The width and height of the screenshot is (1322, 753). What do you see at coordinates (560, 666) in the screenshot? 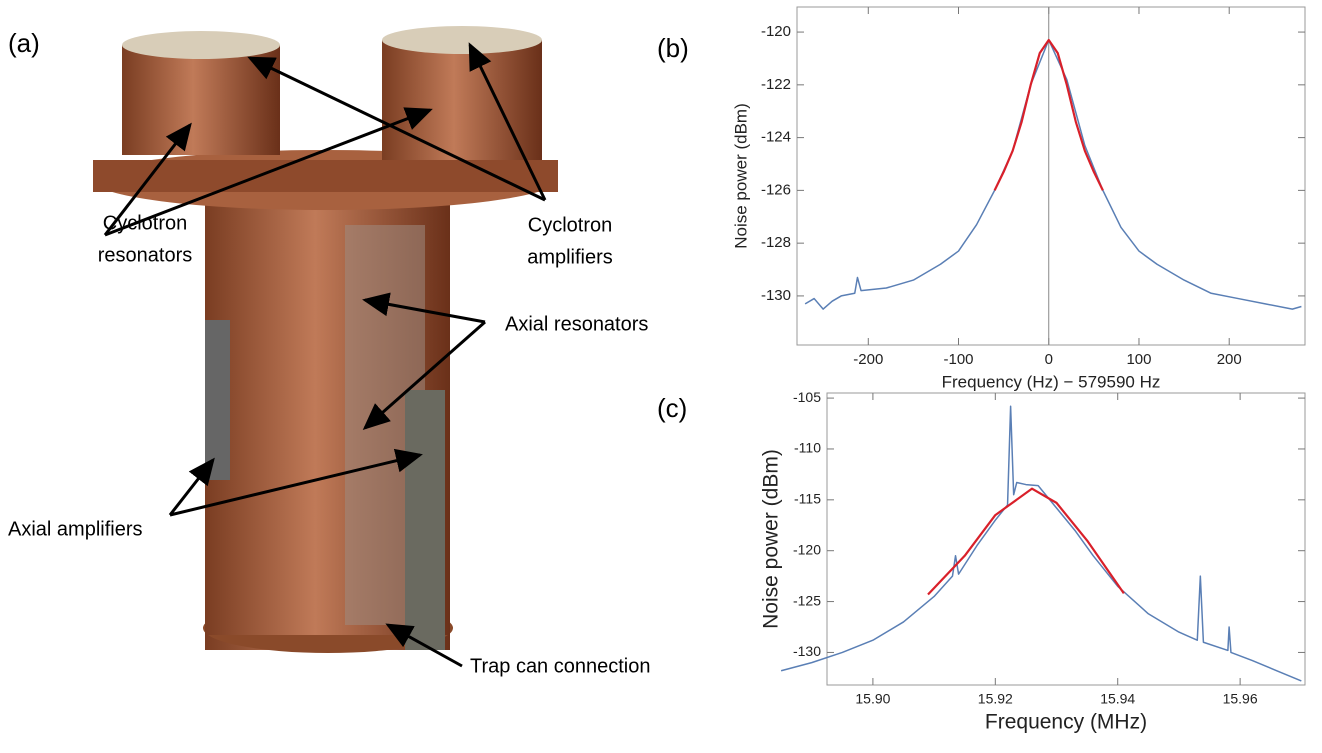
I see `photo-label: Trap can connection` at bounding box center [560, 666].